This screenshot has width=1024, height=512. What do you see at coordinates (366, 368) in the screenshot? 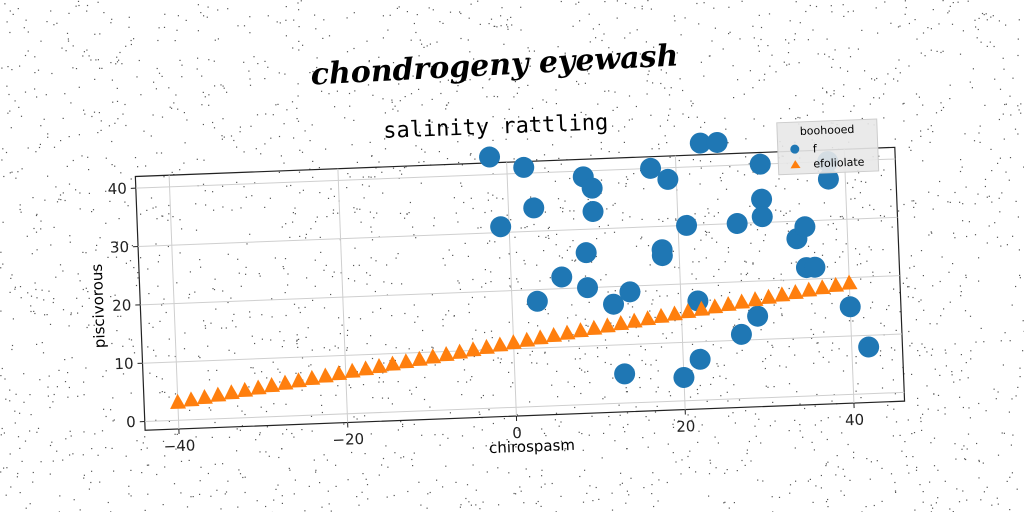
I see `scatter-point-efoliolate` at bounding box center [366, 368].